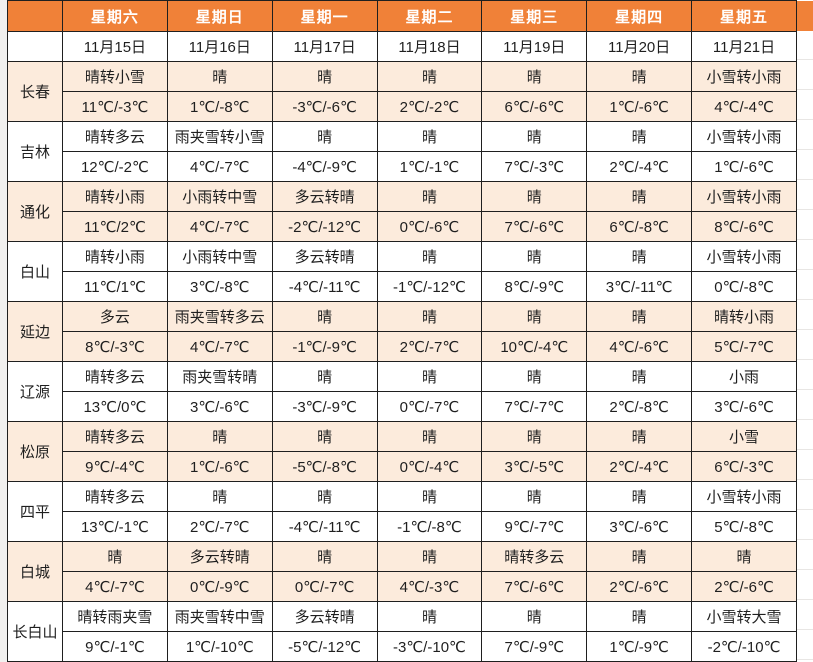 This screenshot has height=662, width=813. Describe the element at coordinates (115, 76) in the screenshot. I see `weather-cell: 晴转小雪` at that location.